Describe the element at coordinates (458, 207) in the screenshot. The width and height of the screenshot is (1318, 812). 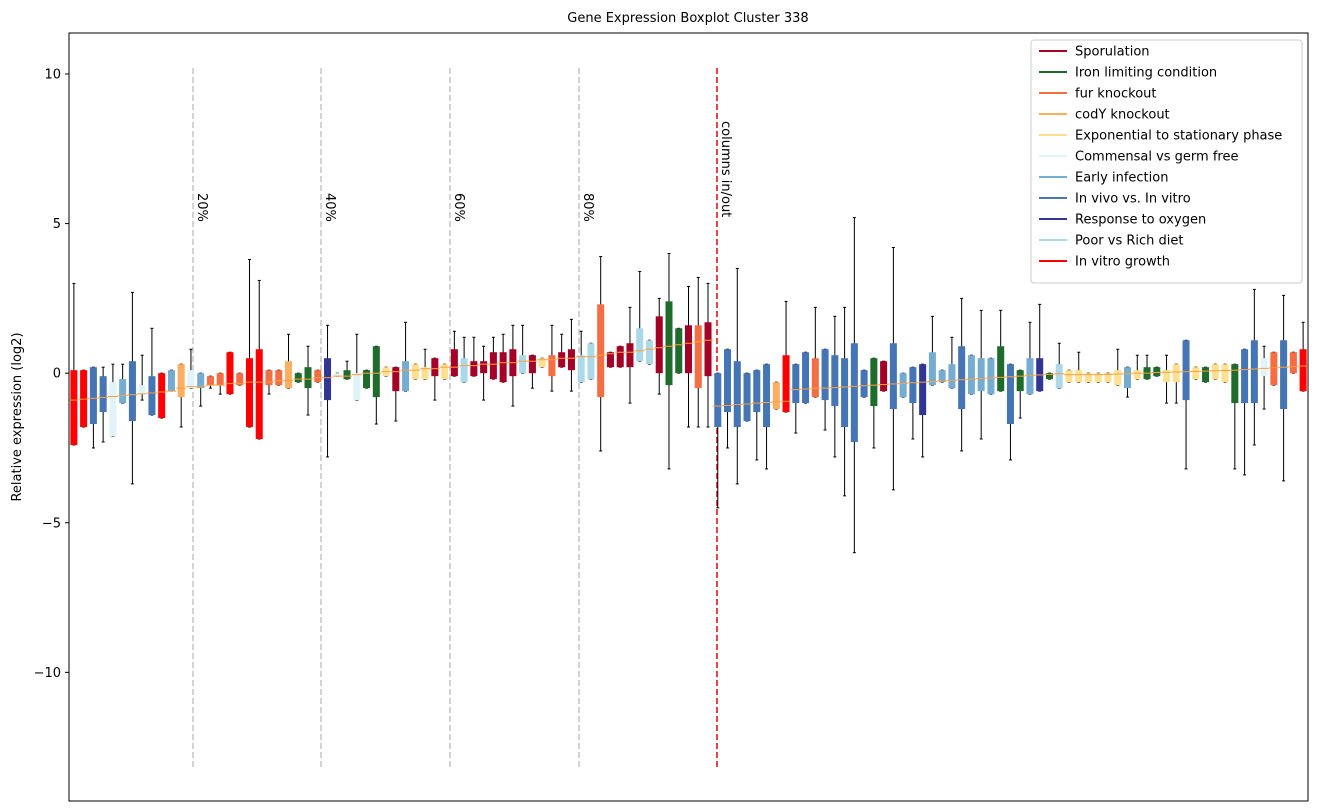
I see `reference-label: 60%` at that location.